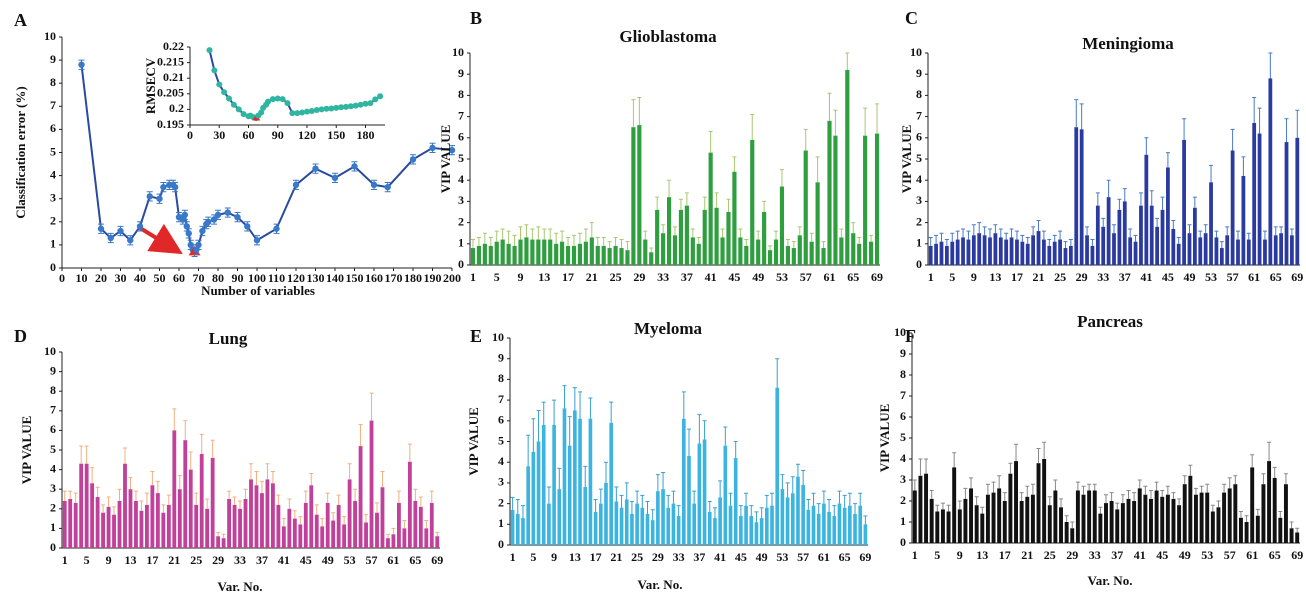  What do you see at coordinates (734, 277) in the screenshot?
I see `x-tick-label: 45` at bounding box center [734, 277].